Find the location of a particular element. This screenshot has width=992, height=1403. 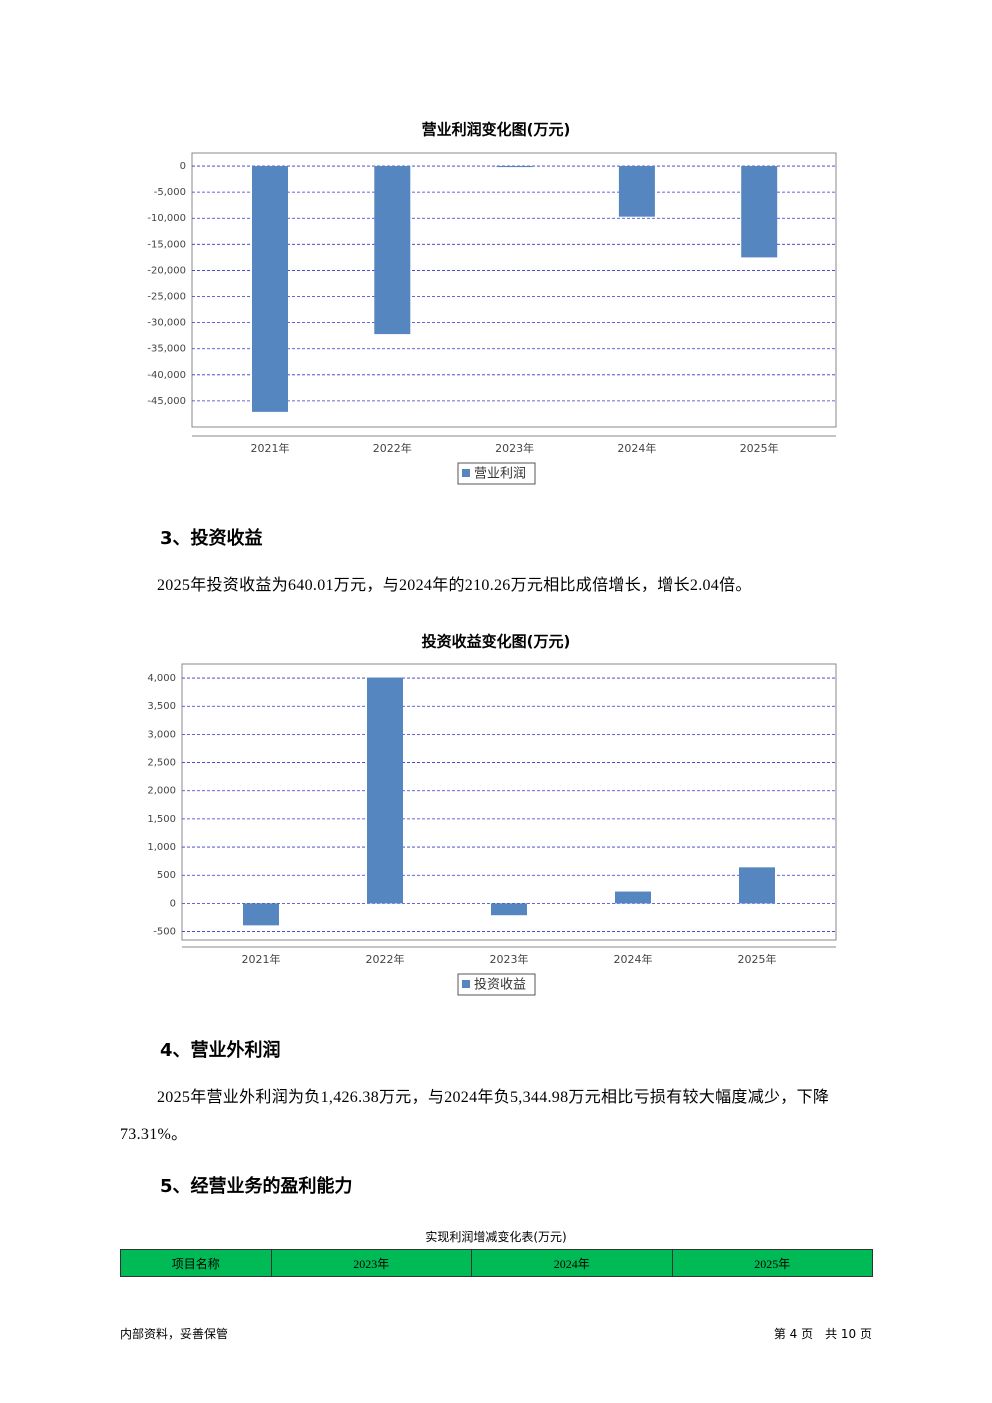

y-tick-label: -45,000 is located at coordinates (166, 401).